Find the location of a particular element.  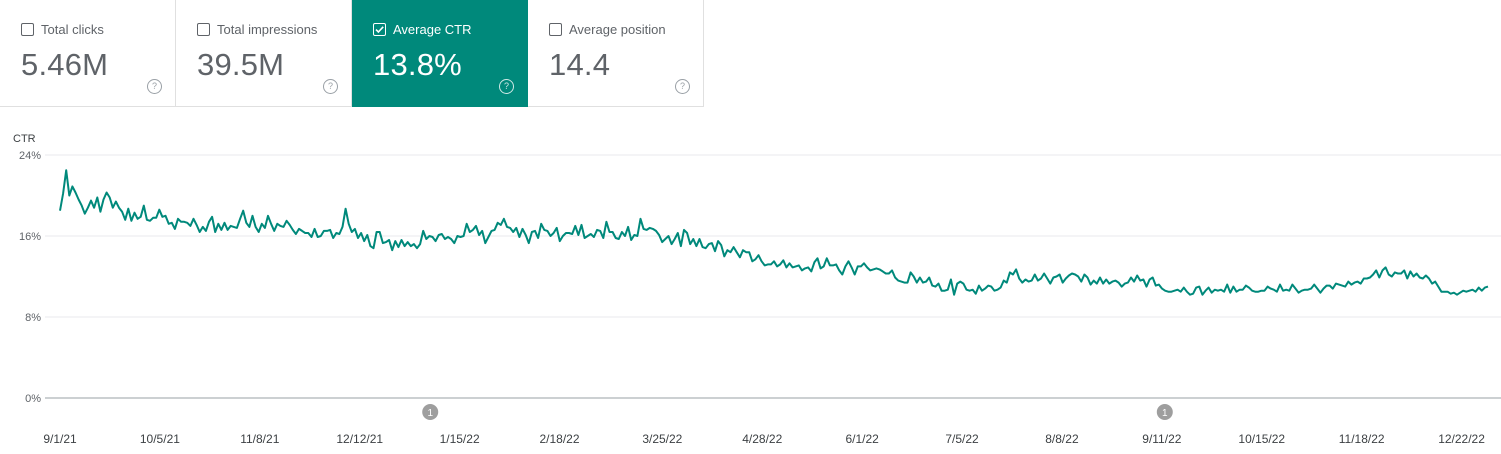

x-tick-label: 12/22/22 is located at coordinates (1461, 439).